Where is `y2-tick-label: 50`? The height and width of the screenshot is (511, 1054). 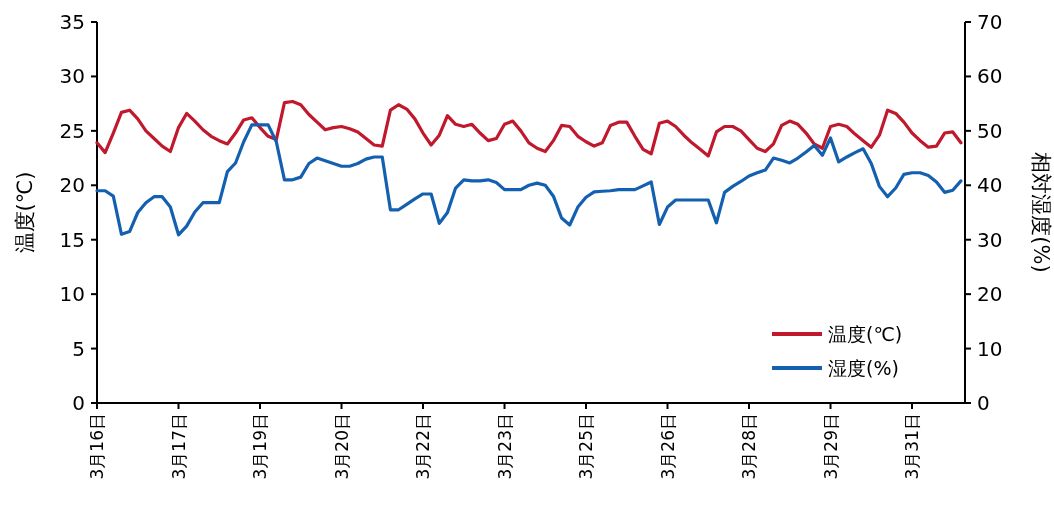 y2-tick-label: 50 is located at coordinates (990, 130).